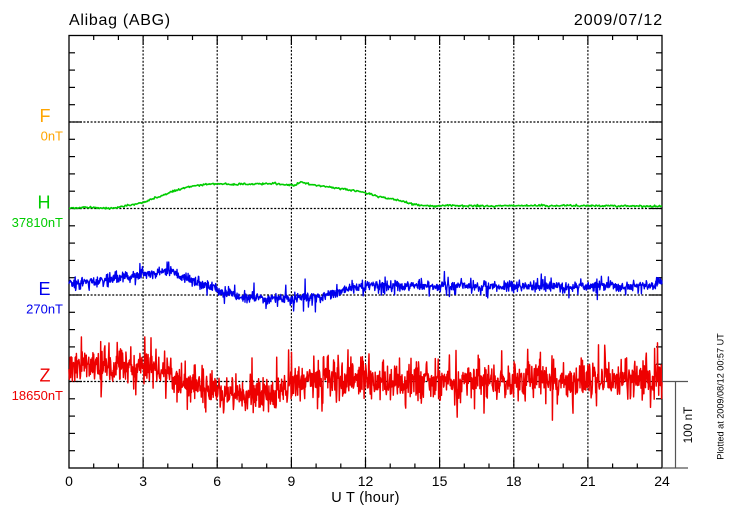 The image size is (730, 525). I want to click on svg-text: 18, so click(514, 481).